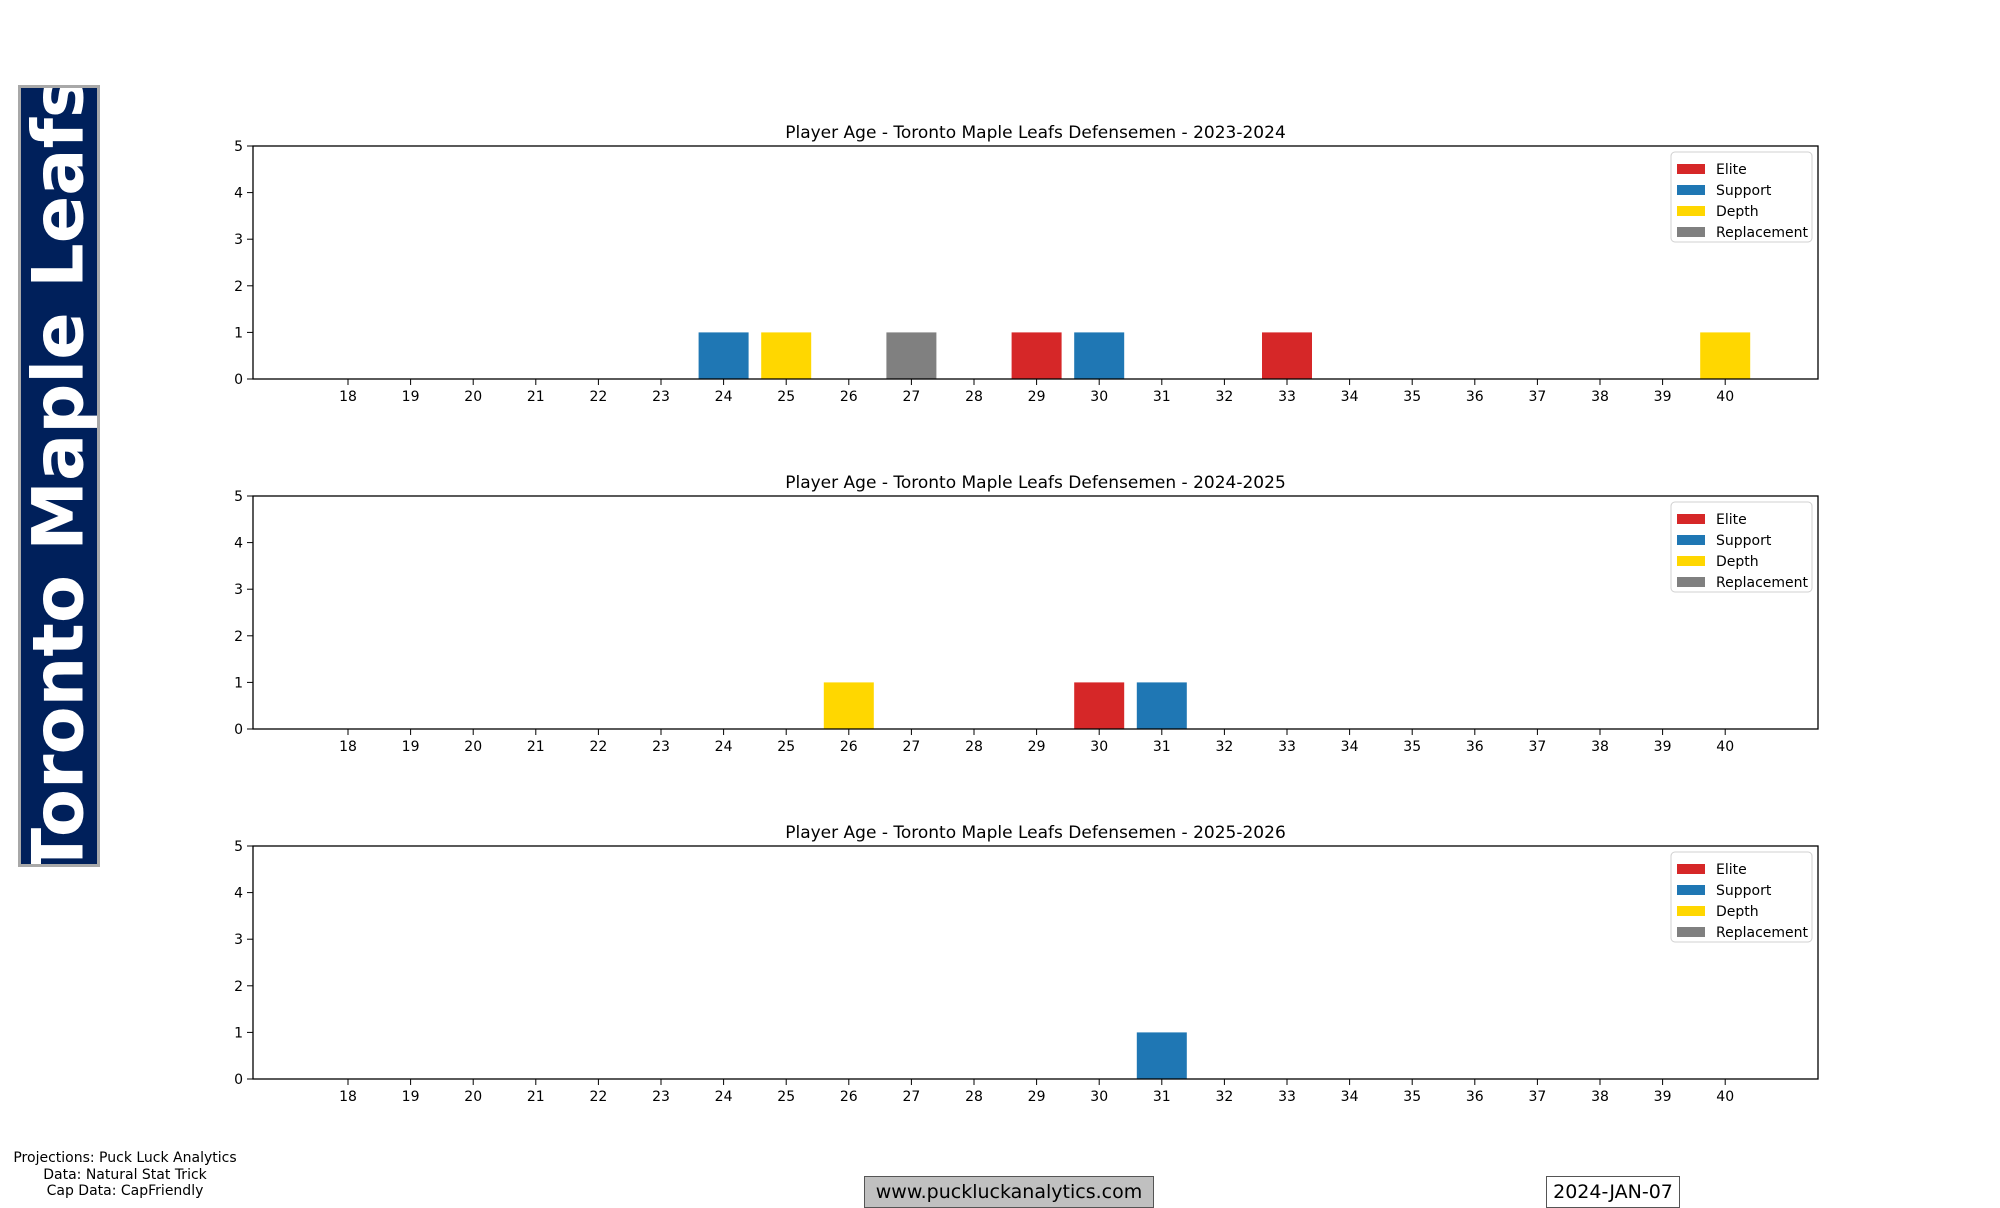 Image resolution: width=2000 pixels, height=1208 pixels. What do you see at coordinates (849, 747) in the screenshot?
I see `x-tick-label: 26` at bounding box center [849, 747].